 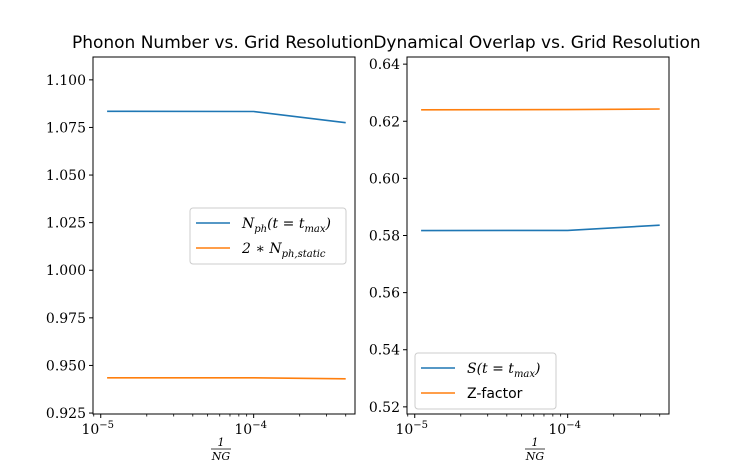 What do you see at coordinates (66, 271) in the screenshot?
I see `y-tick-label: 1.000` at bounding box center [66, 271].